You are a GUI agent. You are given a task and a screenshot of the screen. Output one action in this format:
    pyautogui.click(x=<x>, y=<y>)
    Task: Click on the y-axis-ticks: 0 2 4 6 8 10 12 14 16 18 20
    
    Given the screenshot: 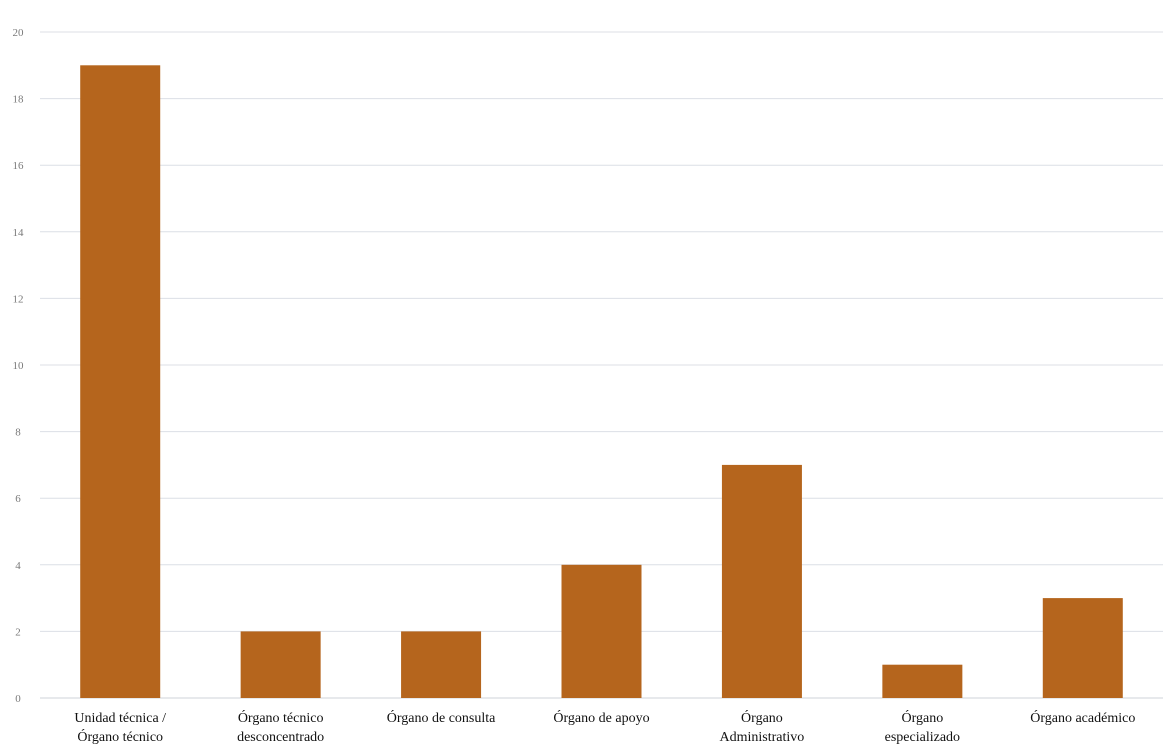 What is the action you would take?
    pyautogui.click(x=19, y=366)
    